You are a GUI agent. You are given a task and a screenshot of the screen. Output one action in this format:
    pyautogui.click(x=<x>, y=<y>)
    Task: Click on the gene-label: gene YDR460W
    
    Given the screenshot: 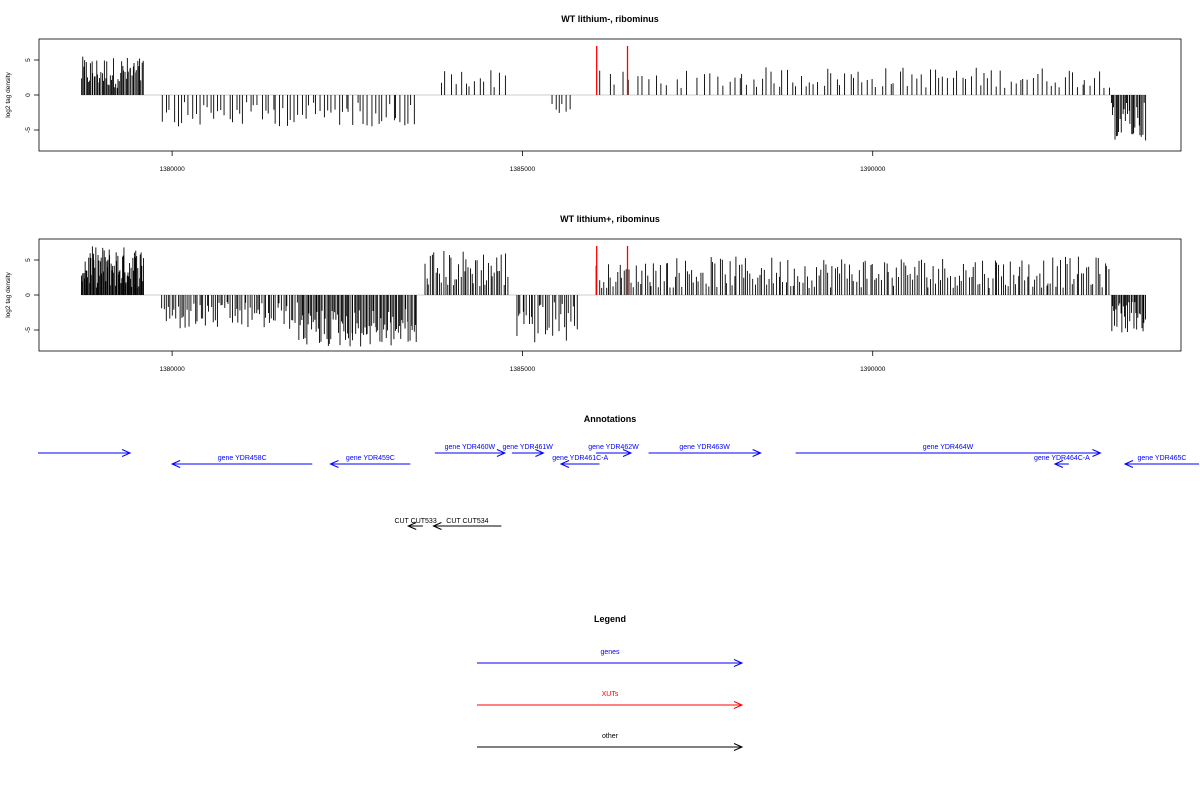 What is the action you would take?
    pyautogui.click(x=470, y=447)
    